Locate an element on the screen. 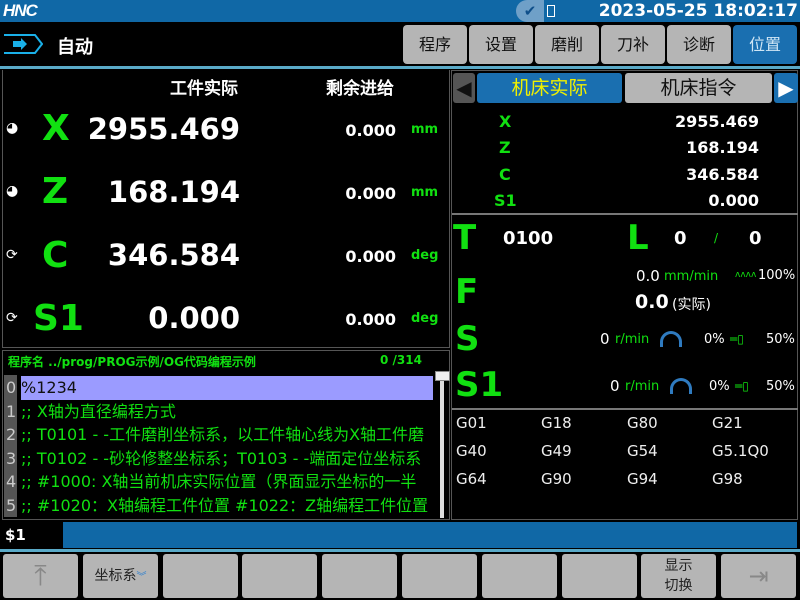  spindle1-override: 50% is located at coordinates (780, 386).